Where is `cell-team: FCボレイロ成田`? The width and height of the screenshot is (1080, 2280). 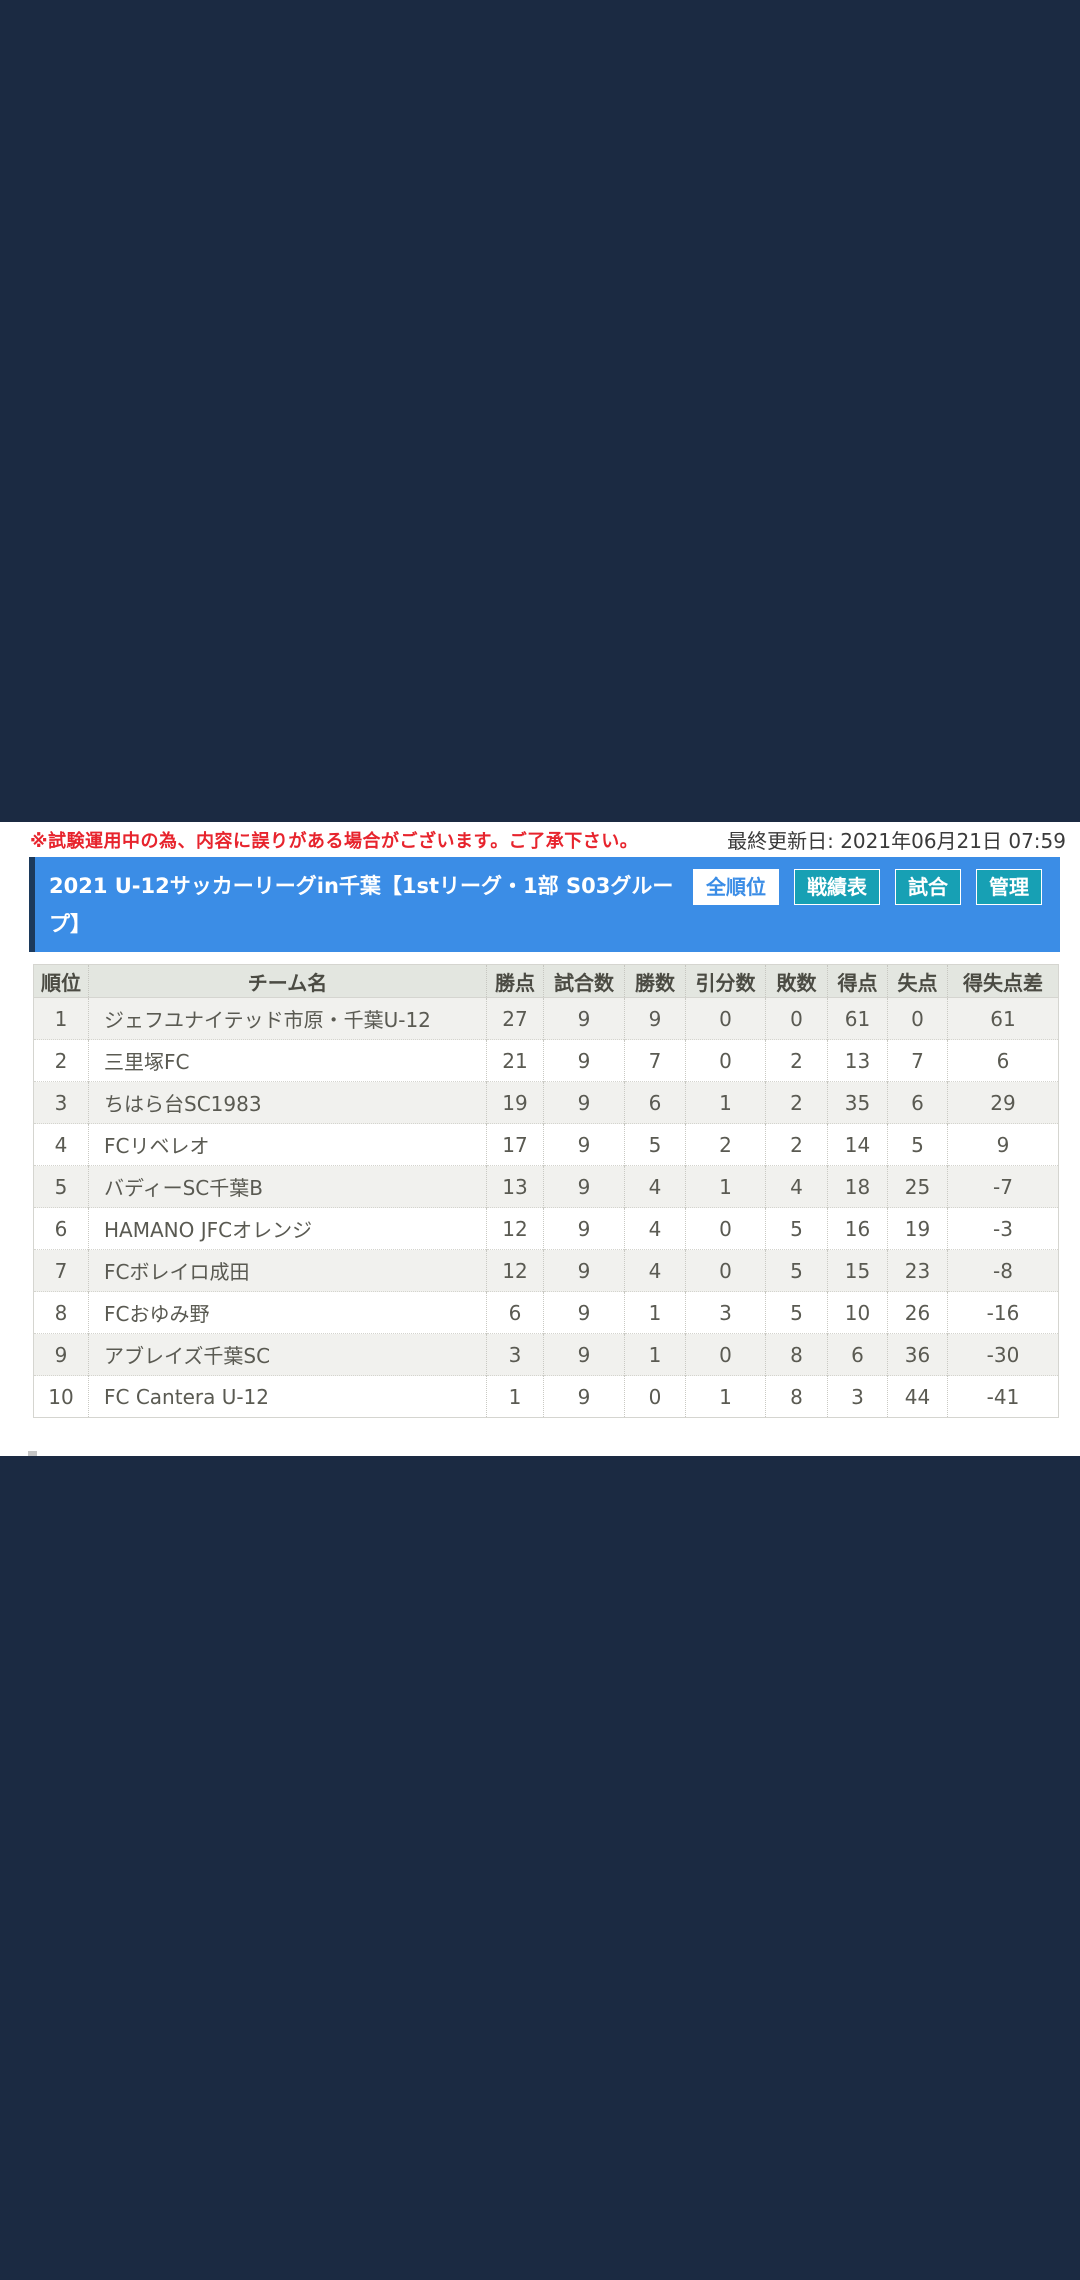
cell-team: FCボレイロ成田 is located at coordinates (287, 1270).